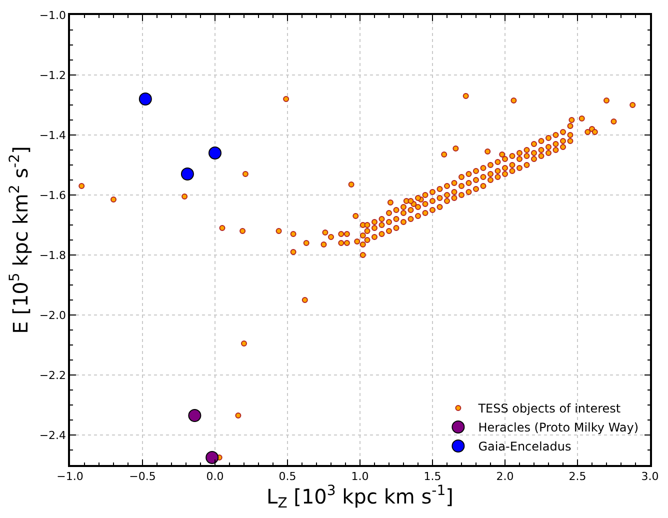 This screenshot has width=668, height=518. What do you see at coordinates (558, 427) in the screenshot?
I see `legend-label: Heracles (Proto Milky Way)` at bounding box center [558, 427].